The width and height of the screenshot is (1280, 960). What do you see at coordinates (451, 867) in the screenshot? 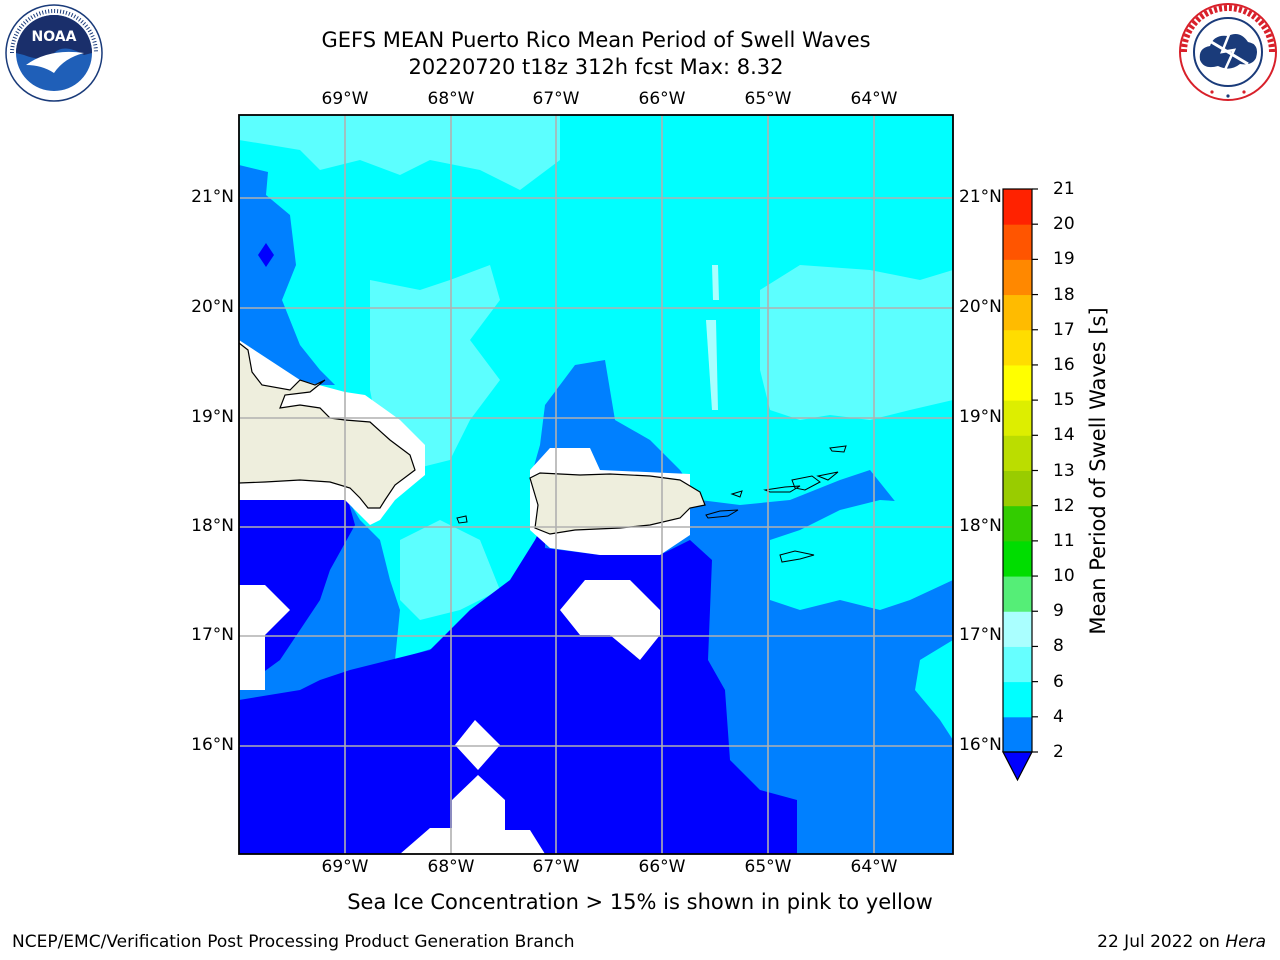
I see `lon-label-bottom: 68°W` at bounding box center [451, 867].